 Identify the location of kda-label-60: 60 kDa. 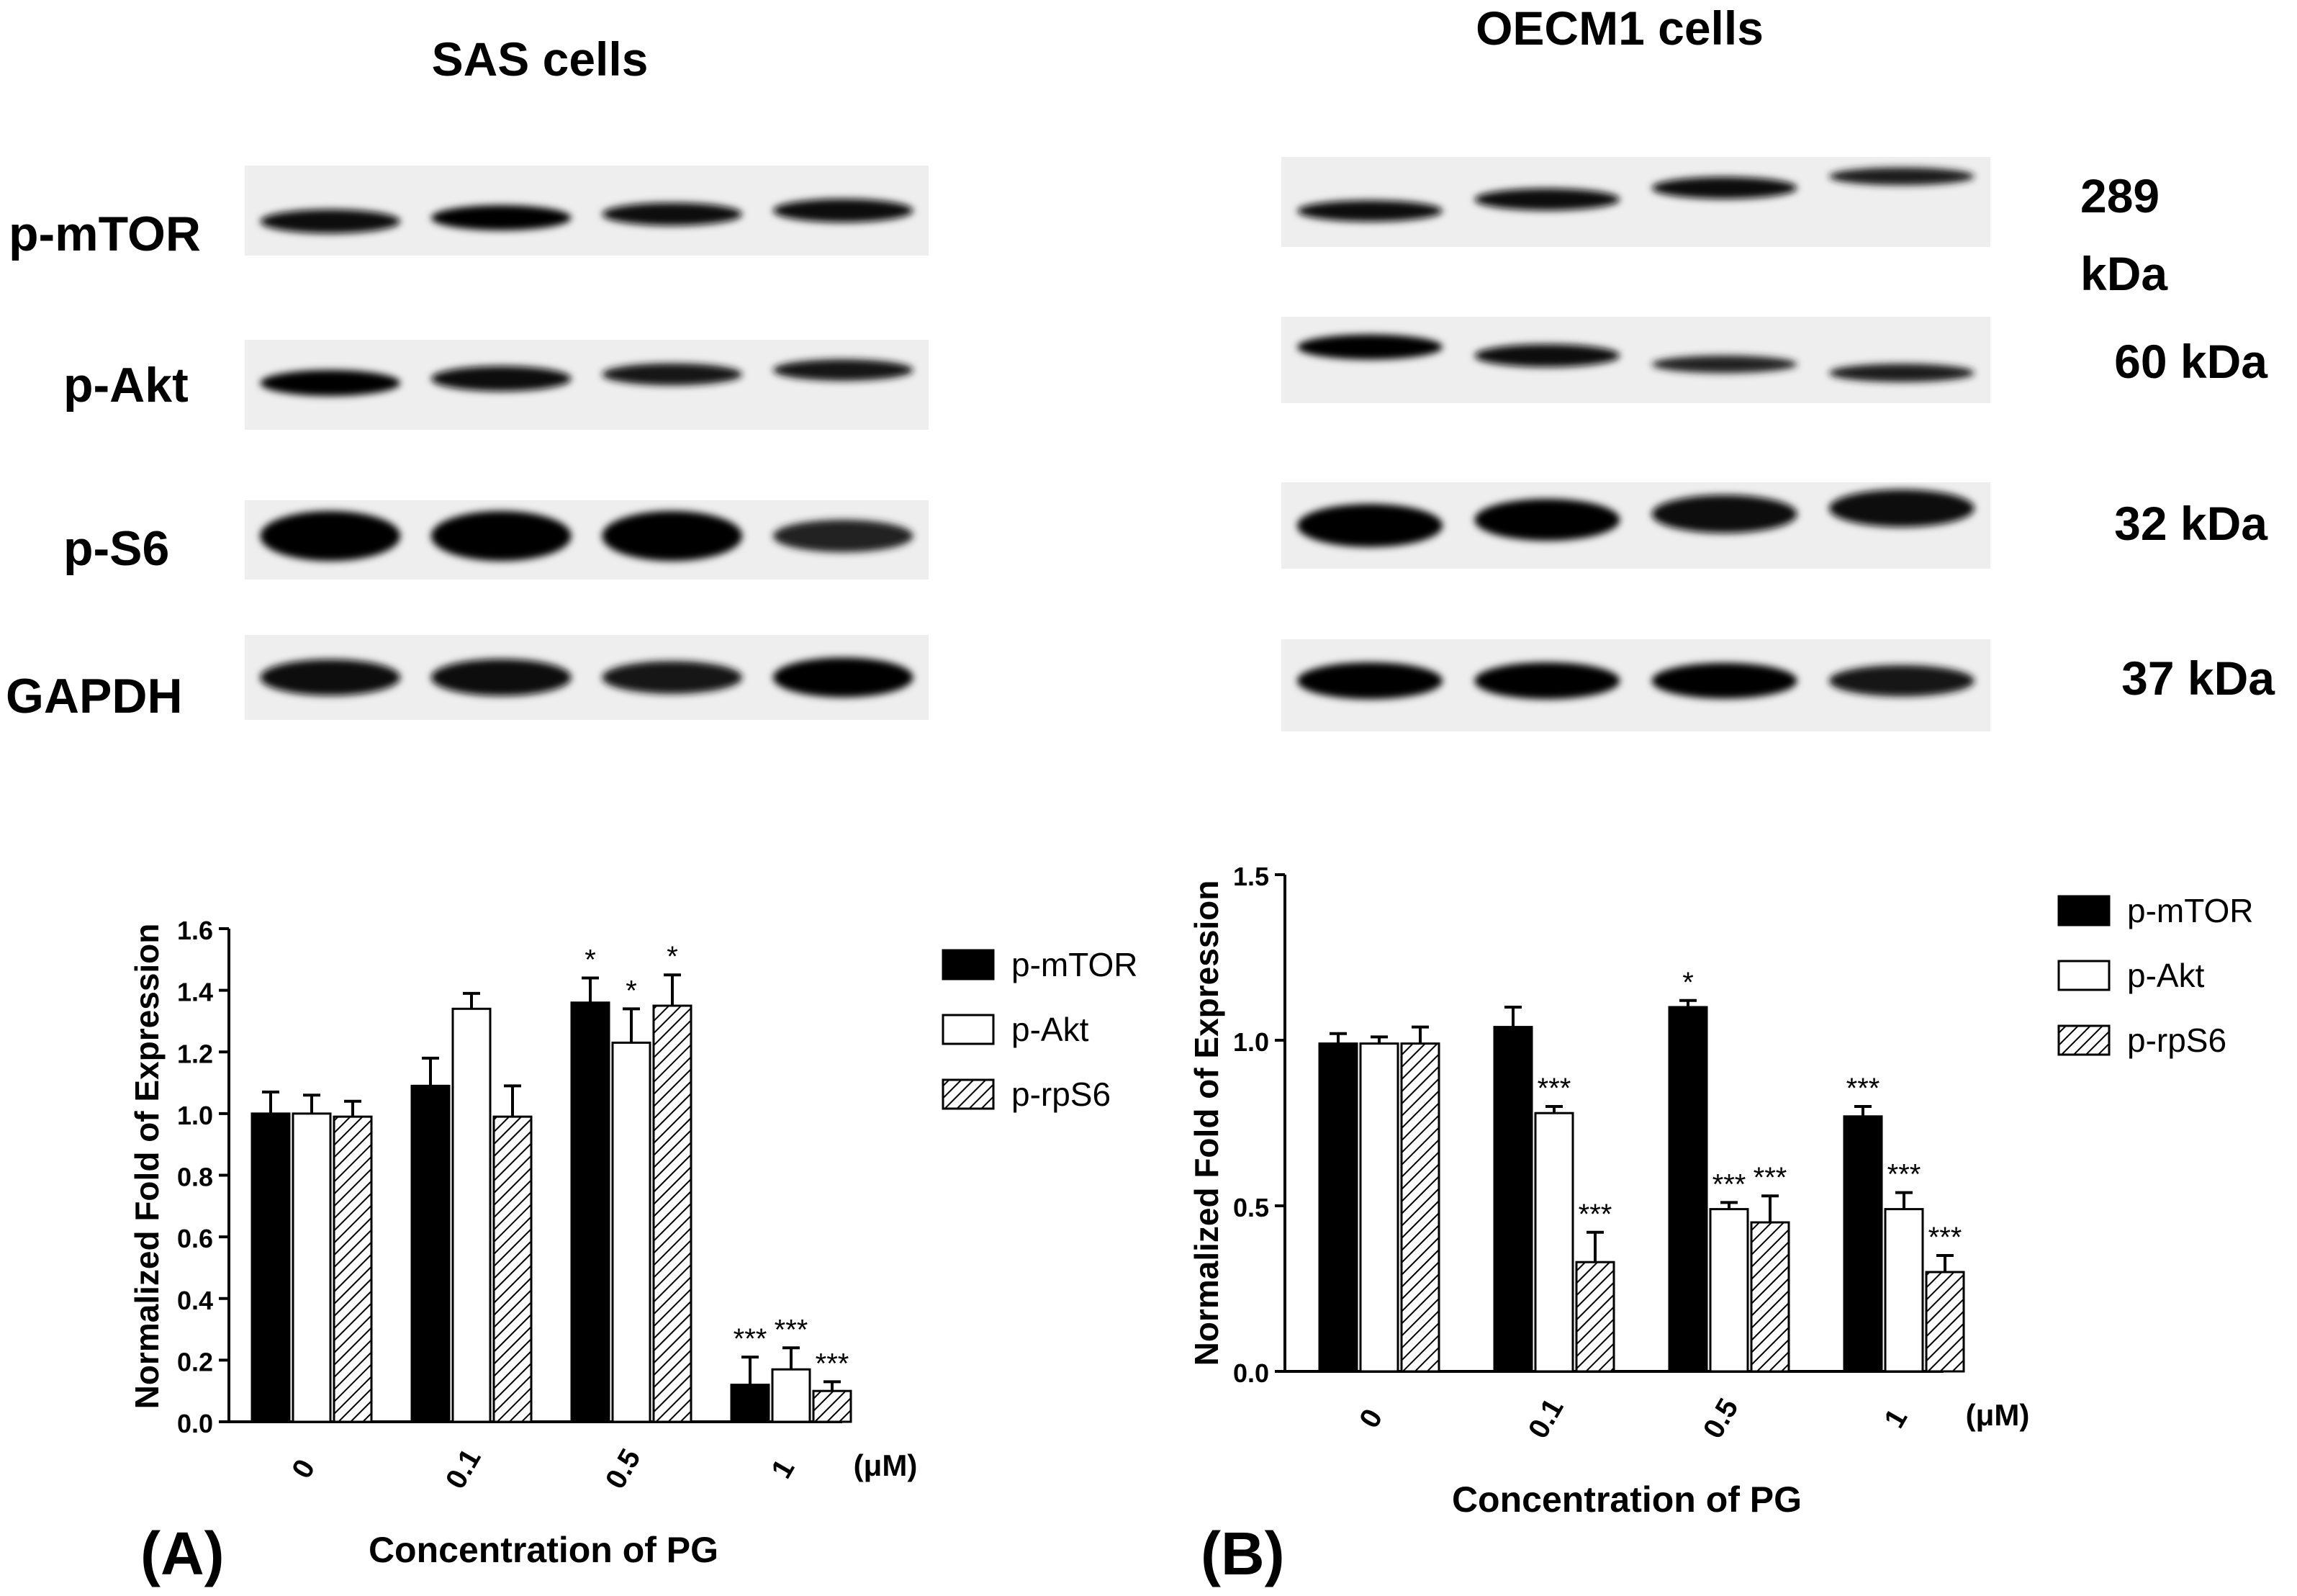
(2191, 361).